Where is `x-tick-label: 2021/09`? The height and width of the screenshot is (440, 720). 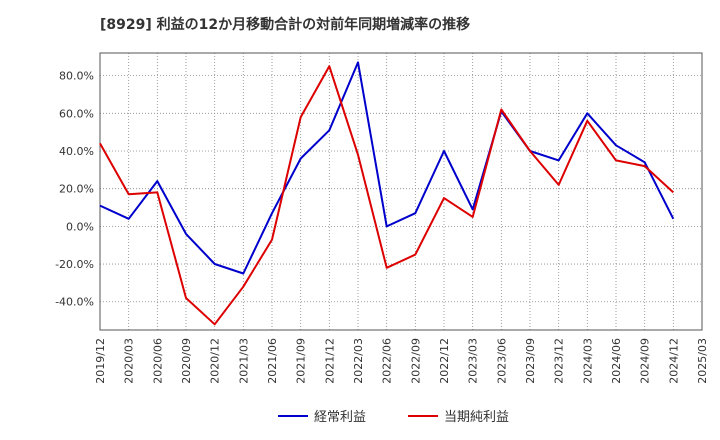
x-tick-label: 2021/09 is located at coordinates (301, 361).